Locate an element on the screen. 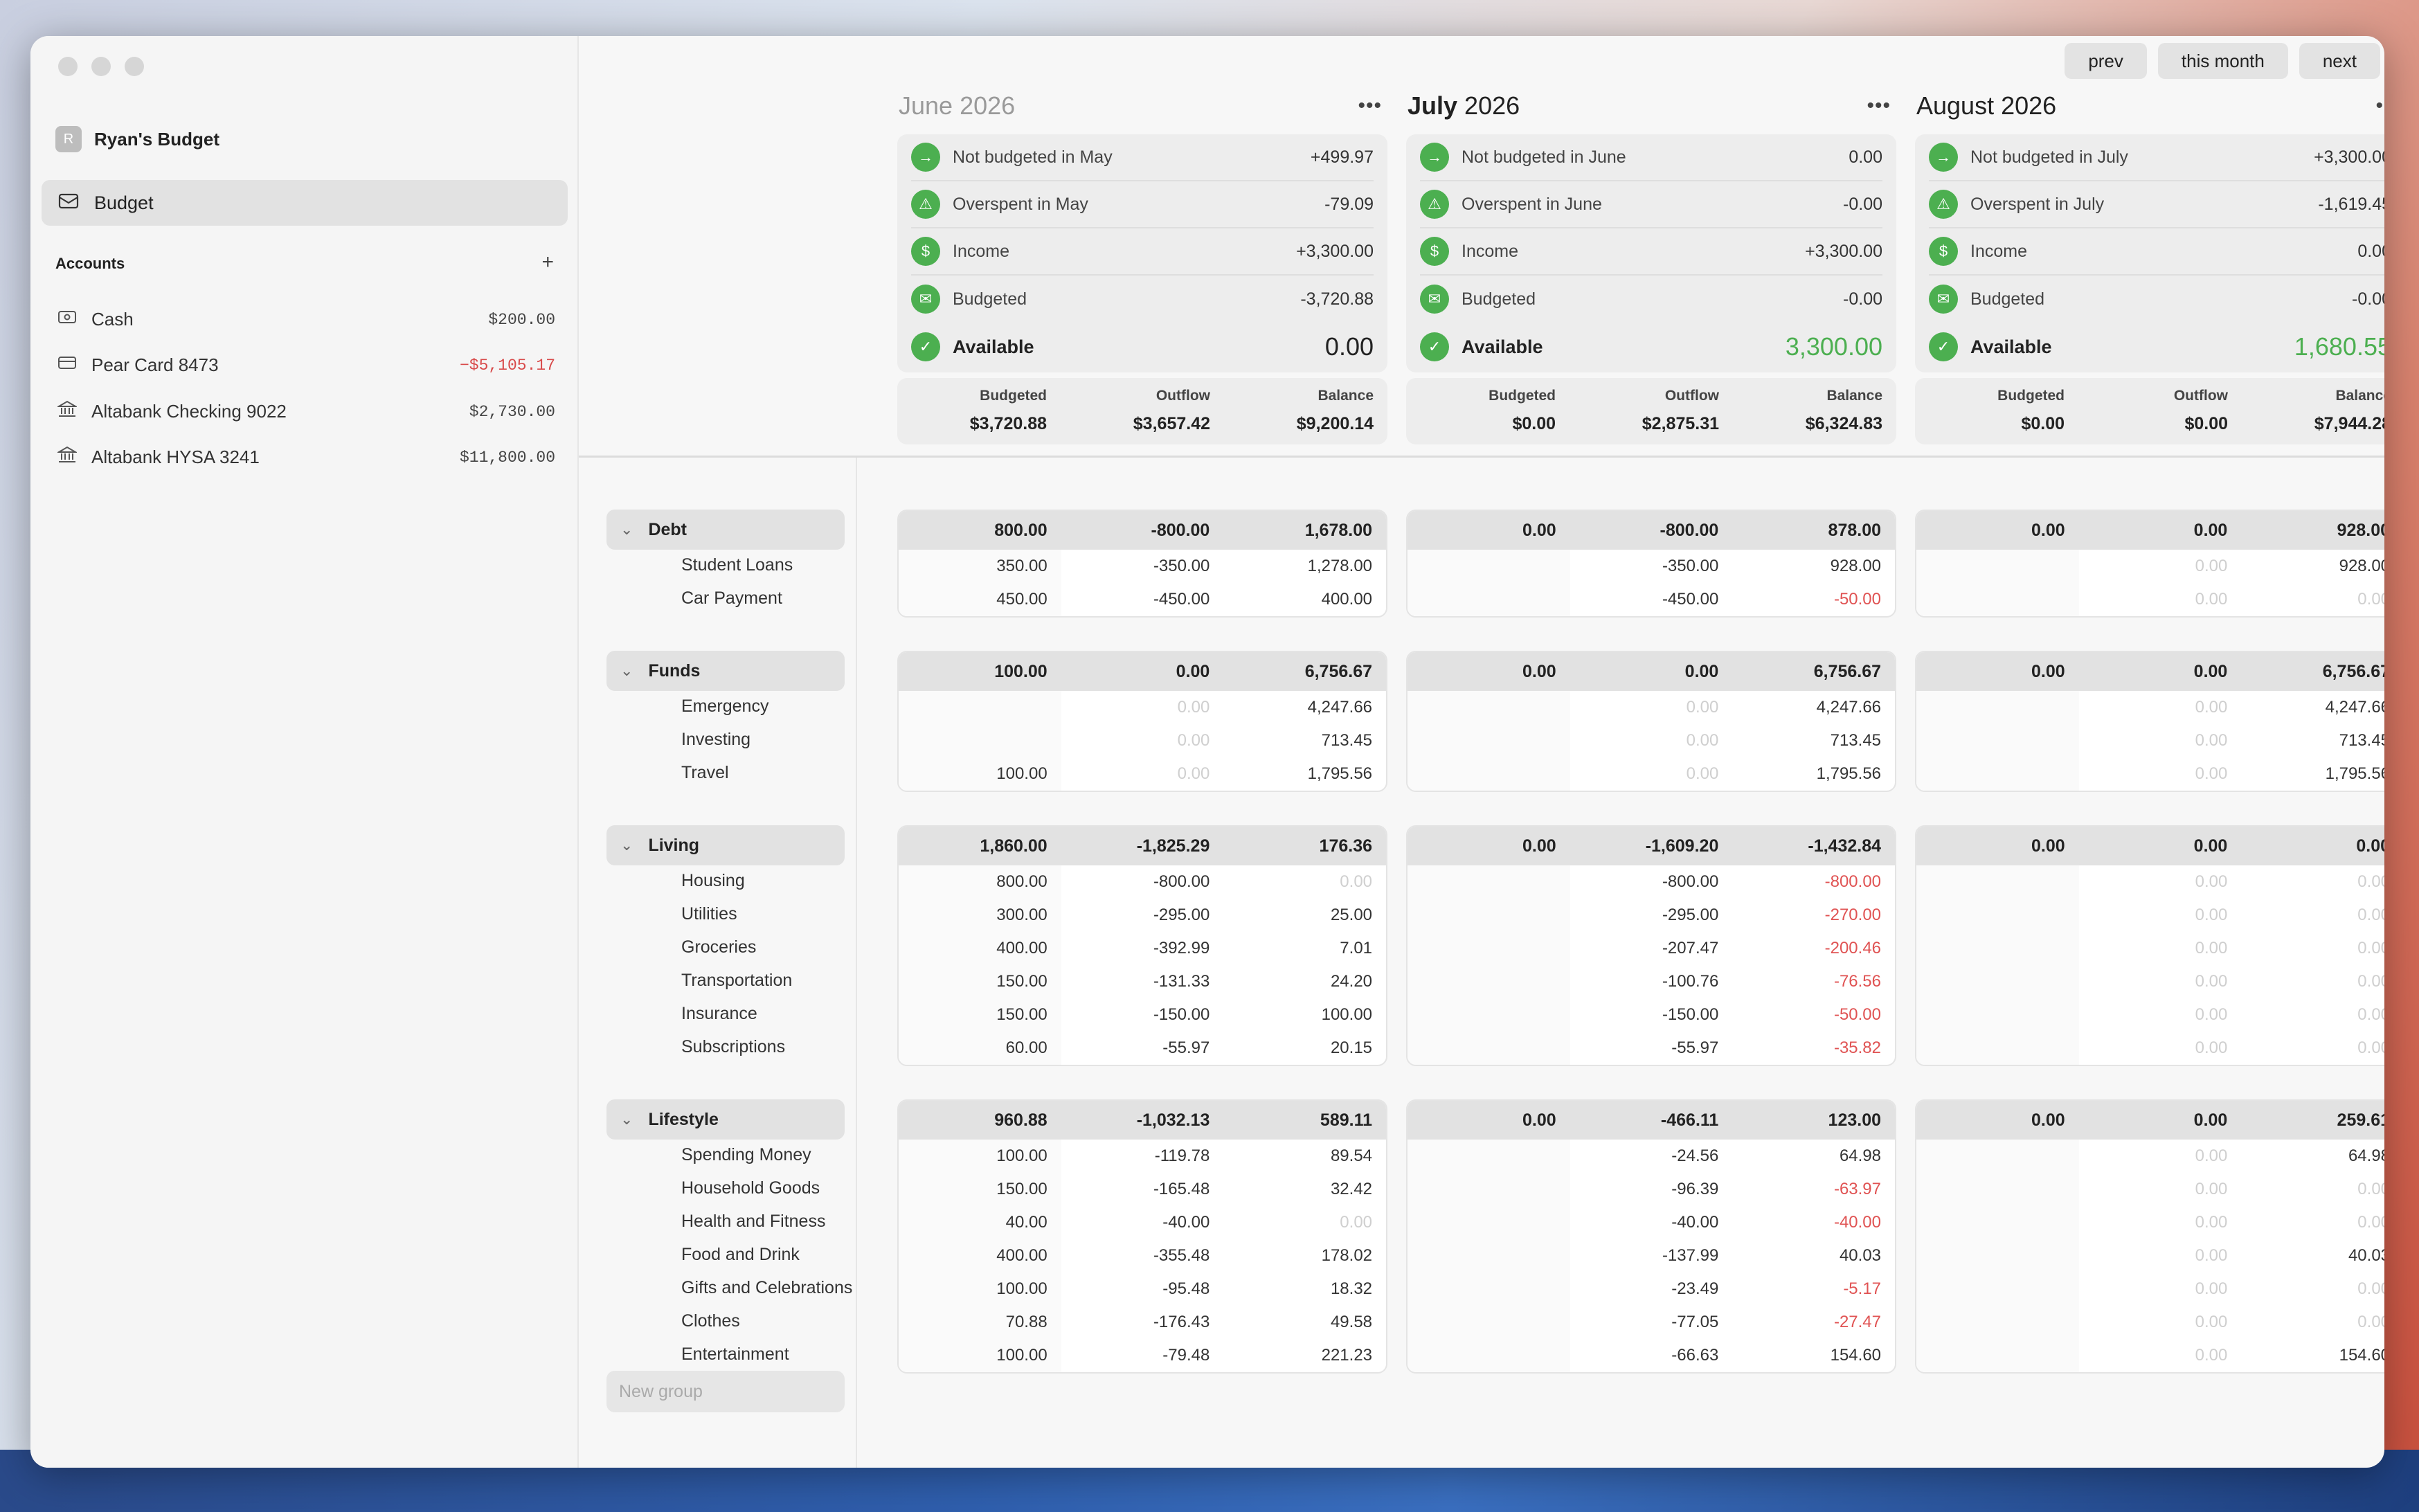 The width and height of the screenshot is (2419, 1512). category-name: Gifts and Celebrations is located at coordinates (767, 1287).